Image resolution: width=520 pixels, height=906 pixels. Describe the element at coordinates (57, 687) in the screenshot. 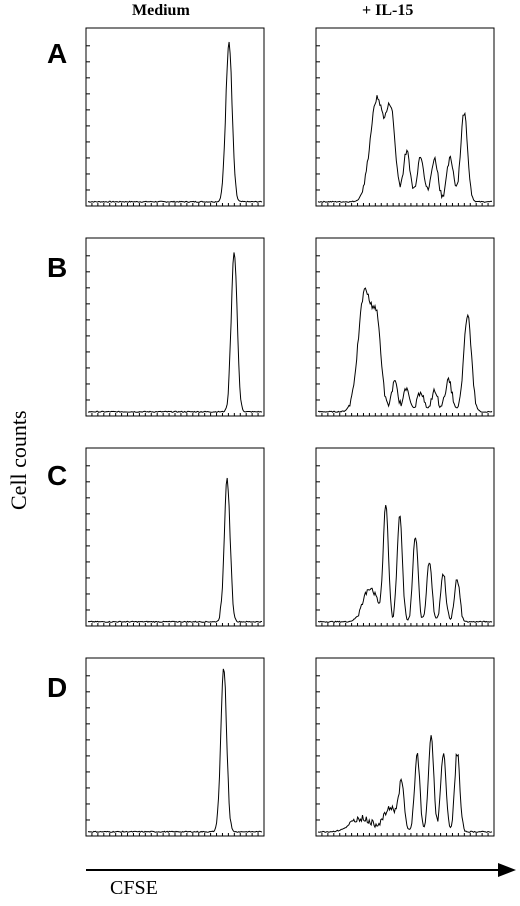

I see `row-label-d: D` at that location.